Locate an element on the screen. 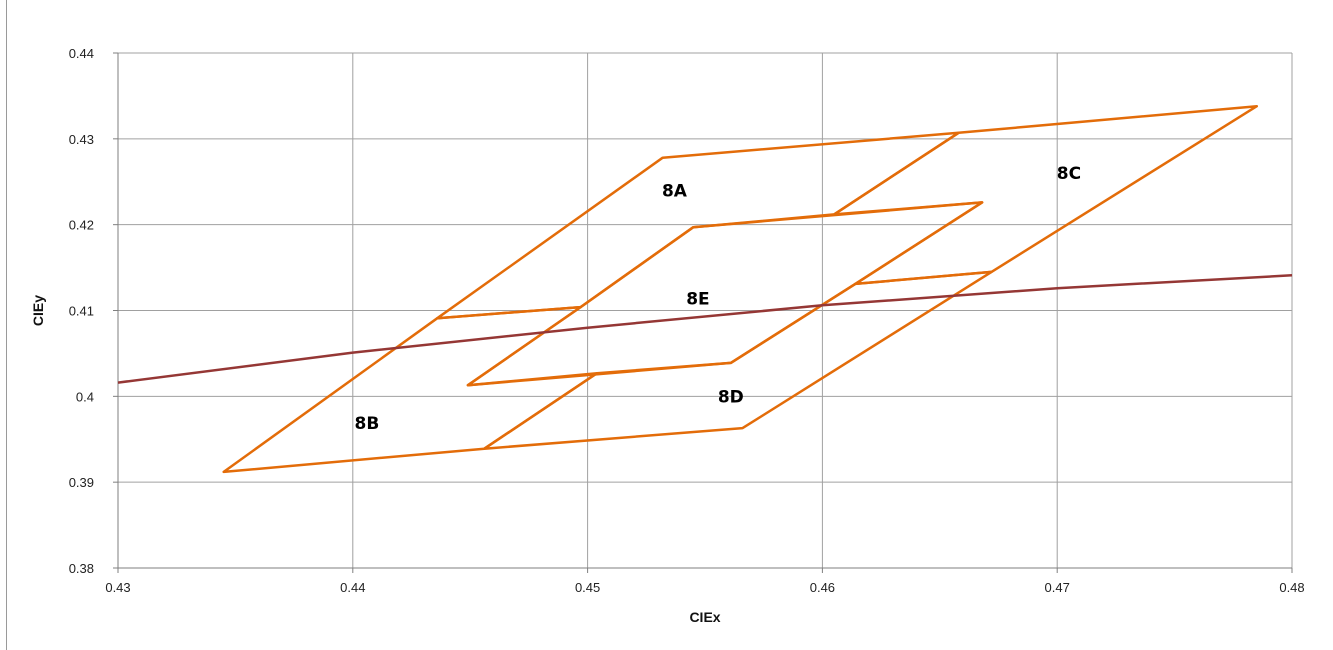 The height and width of the screenshot is (650, 1333). x-tick-label: 0.48 is located at coordinates (1291, 587).